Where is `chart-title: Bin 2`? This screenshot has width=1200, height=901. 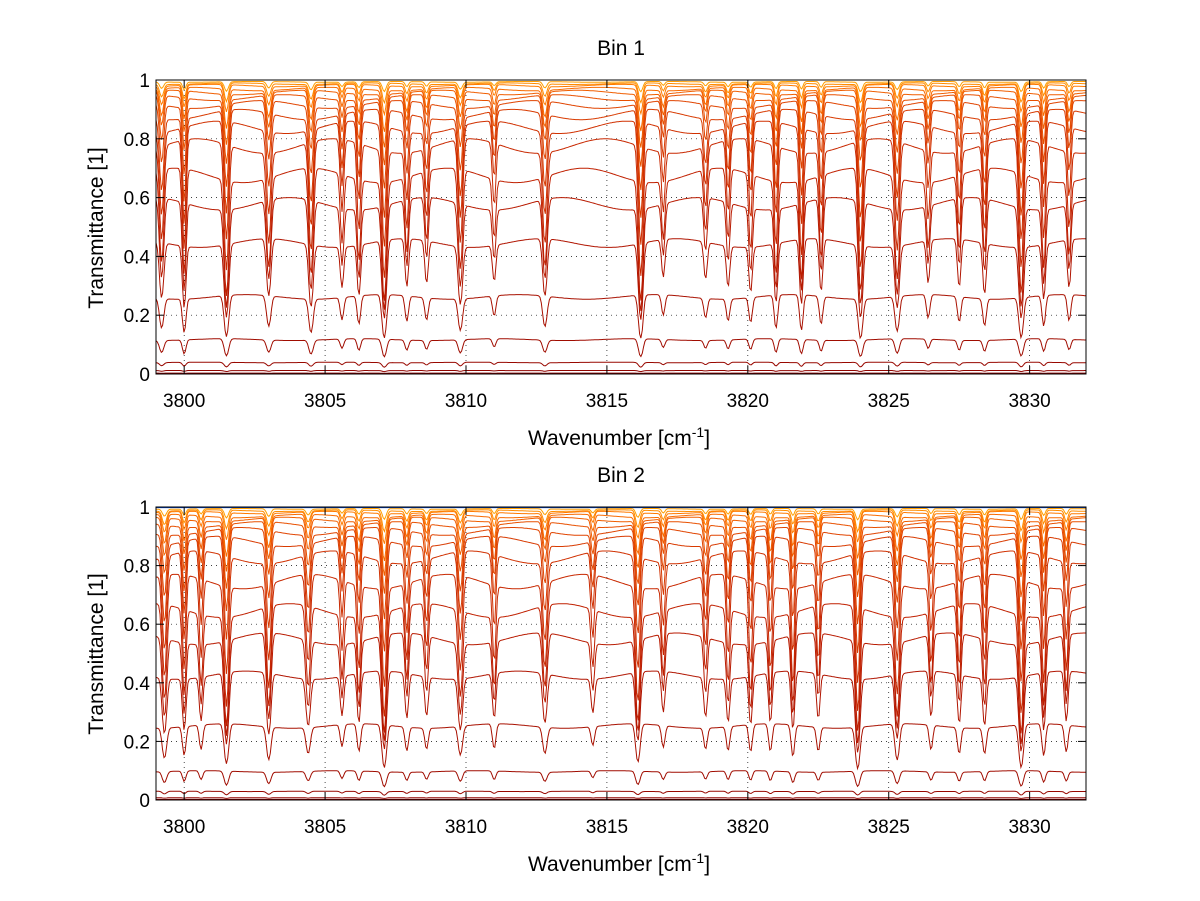 chart-title: Bin 2 is located at coordinates (621, 475).